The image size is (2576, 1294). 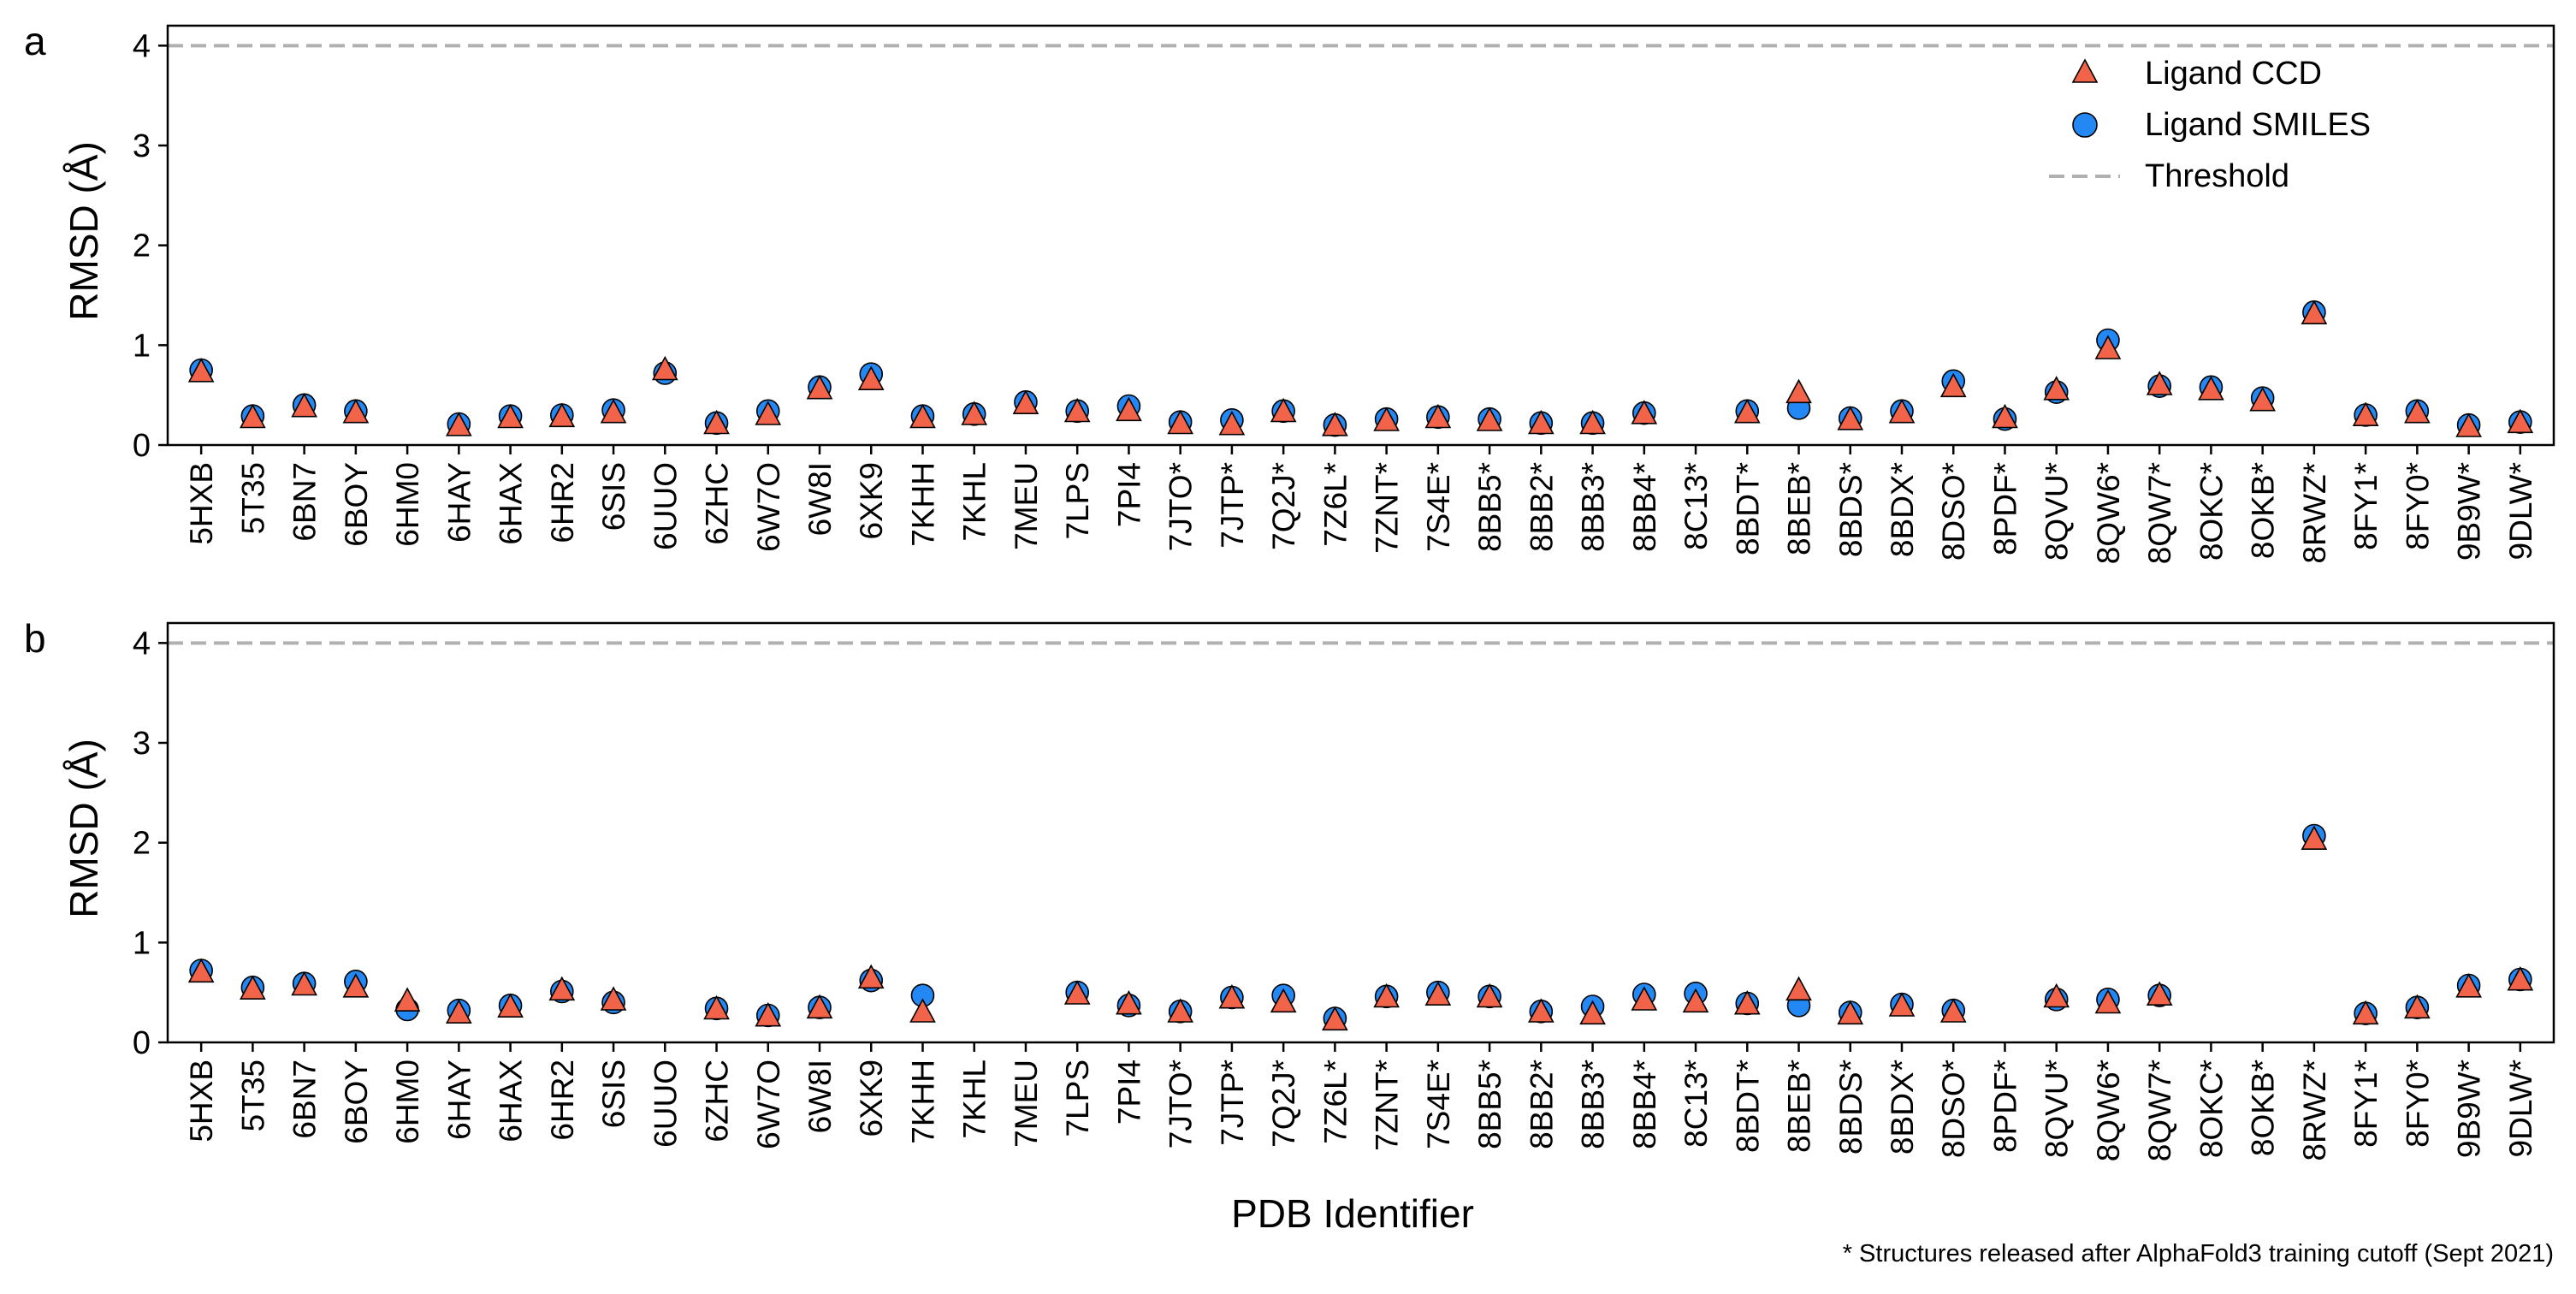 I want to click on y-tick-label: 4, so click(x=142, y=46).